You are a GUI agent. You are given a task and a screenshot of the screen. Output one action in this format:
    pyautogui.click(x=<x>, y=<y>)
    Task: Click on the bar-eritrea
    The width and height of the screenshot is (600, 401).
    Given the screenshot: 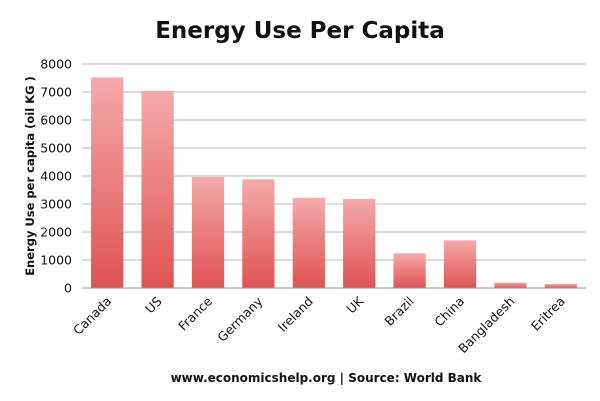 What is the action you would take?
    pyautogui.click(x=560, y=286)
    